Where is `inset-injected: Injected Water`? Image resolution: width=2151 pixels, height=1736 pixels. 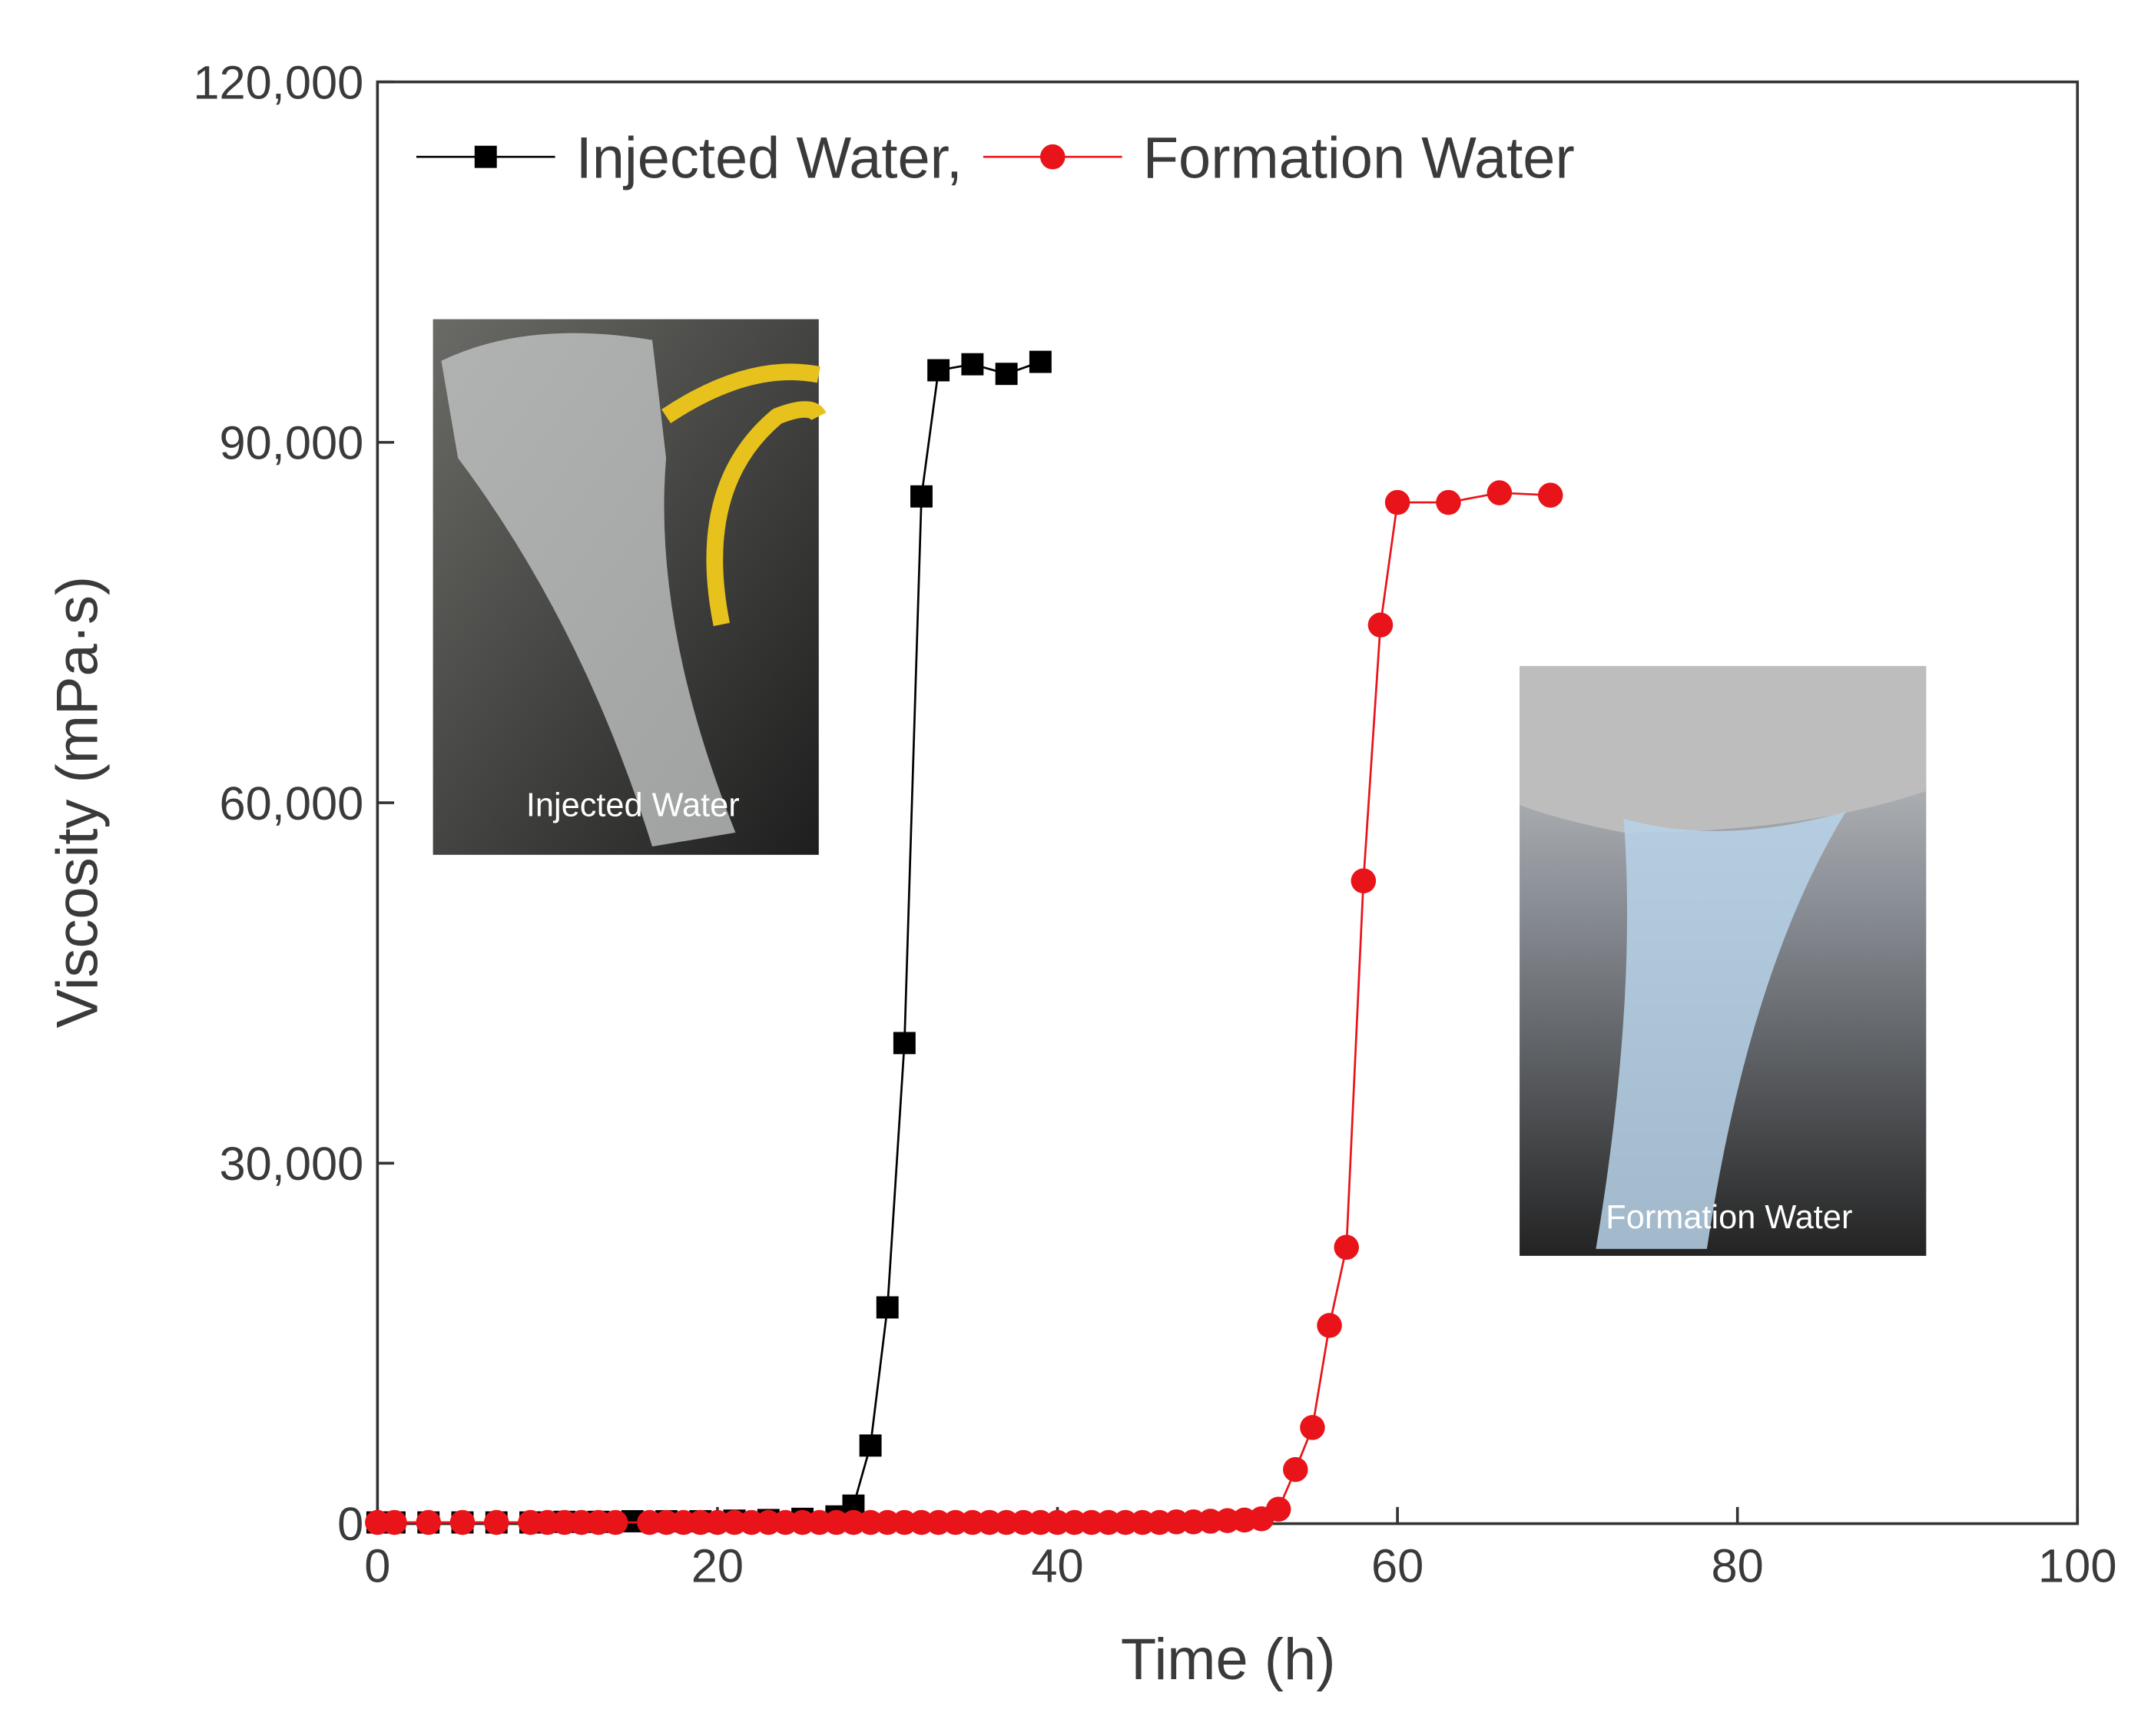
inset-injected: Injected Water is located at coordinates (630, 587).